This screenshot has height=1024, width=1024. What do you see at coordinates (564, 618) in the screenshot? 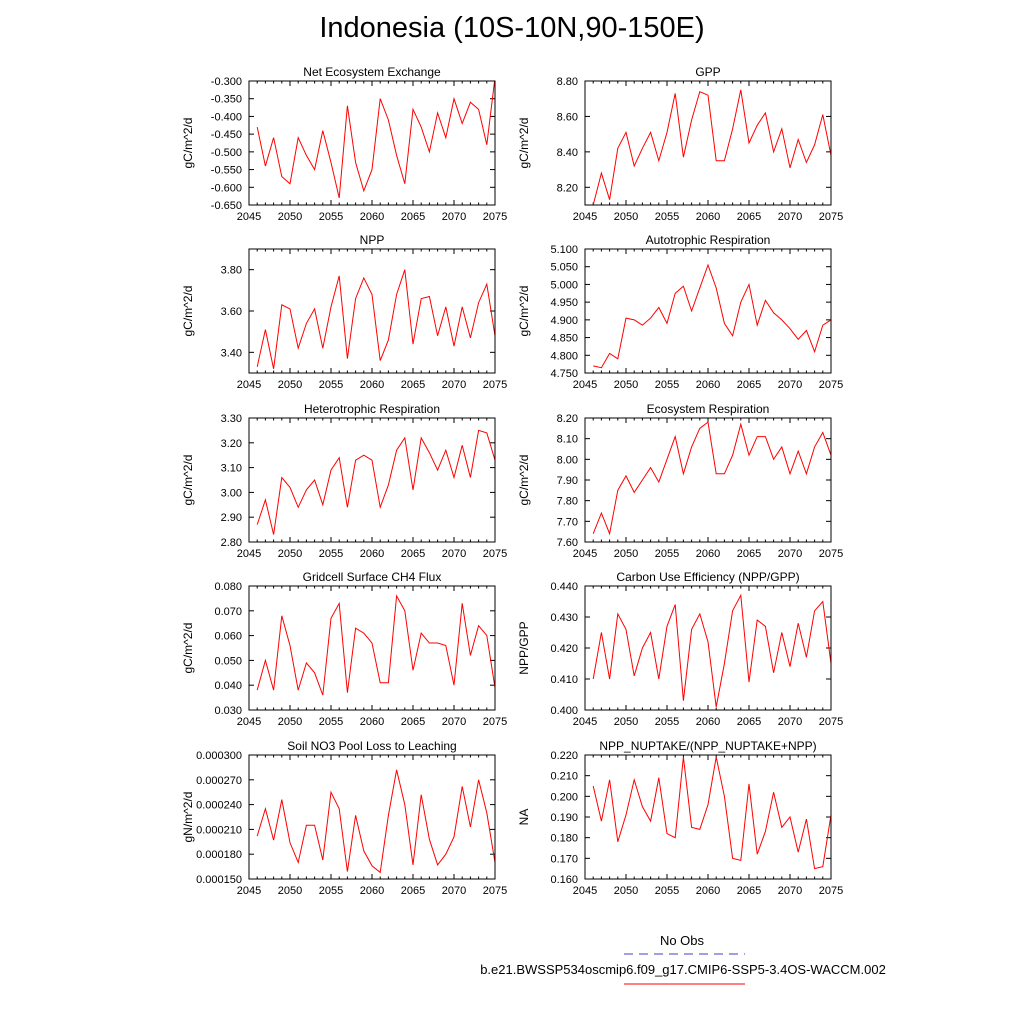
I see `panel-8-ytick-label: 0.430` at bounding box center [564, 618].